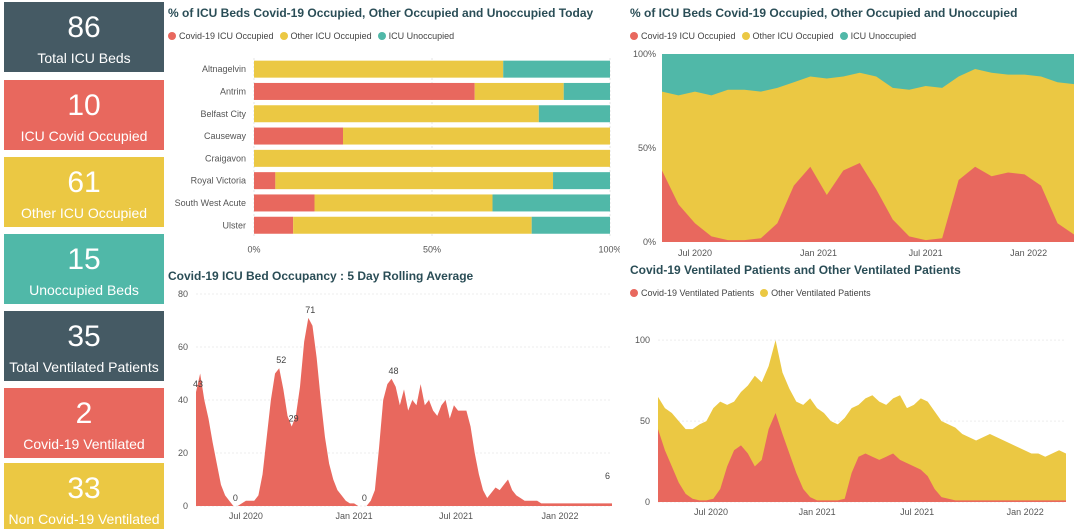 The image size is (1080, 530). Describe the element at coordinates (223, 114) in the screenshot. I see `y-tick-label: Belfast City` at that location.